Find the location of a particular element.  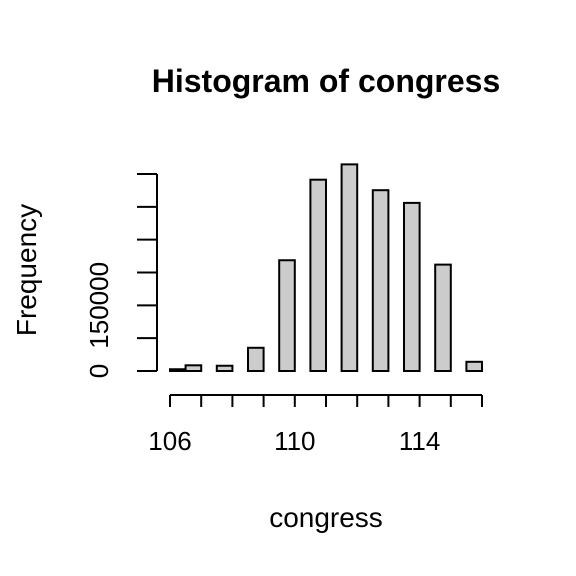

x-axis: 106 110 114 is located at coordinates (315, 425).